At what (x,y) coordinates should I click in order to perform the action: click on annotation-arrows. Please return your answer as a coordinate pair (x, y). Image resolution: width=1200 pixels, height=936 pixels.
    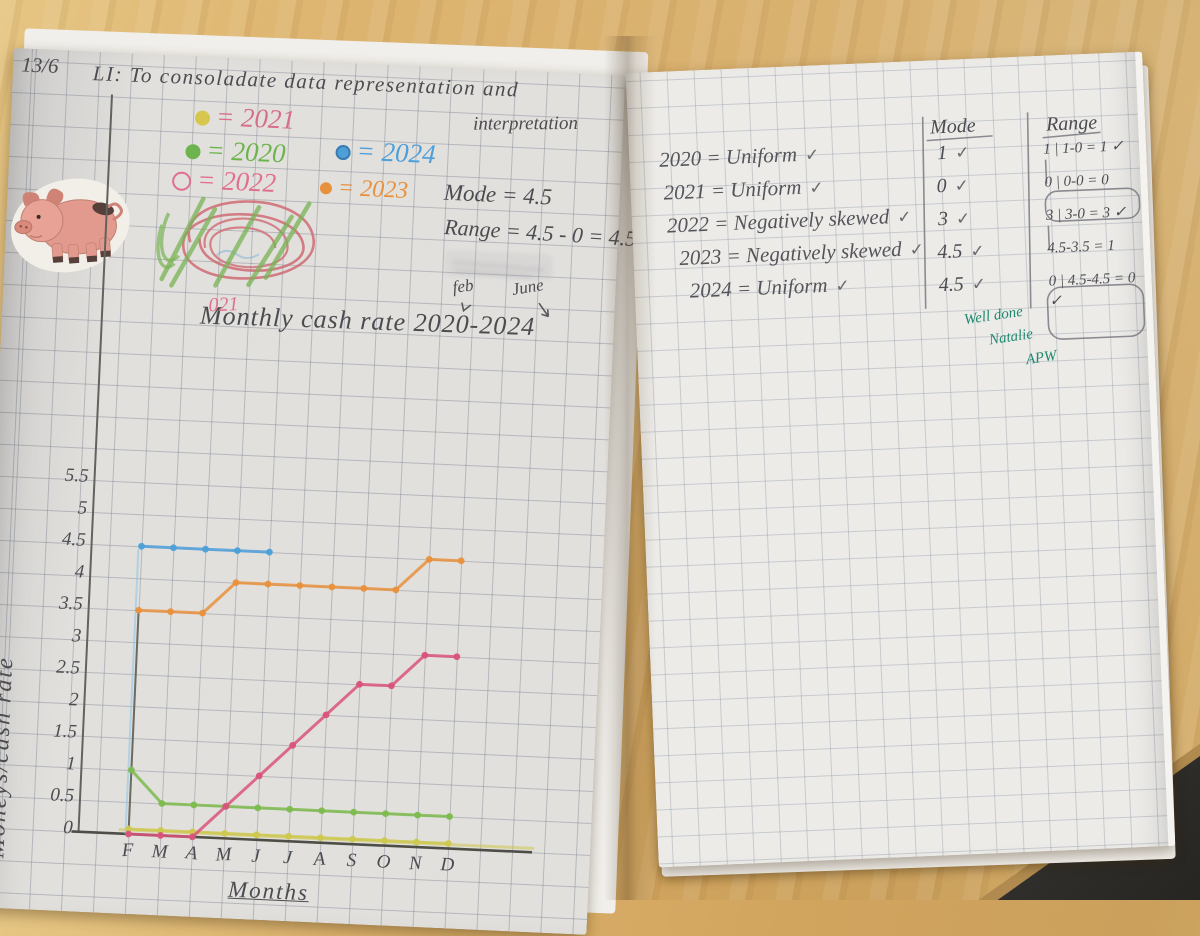
    Looking at the image, I should click on (505, 310).